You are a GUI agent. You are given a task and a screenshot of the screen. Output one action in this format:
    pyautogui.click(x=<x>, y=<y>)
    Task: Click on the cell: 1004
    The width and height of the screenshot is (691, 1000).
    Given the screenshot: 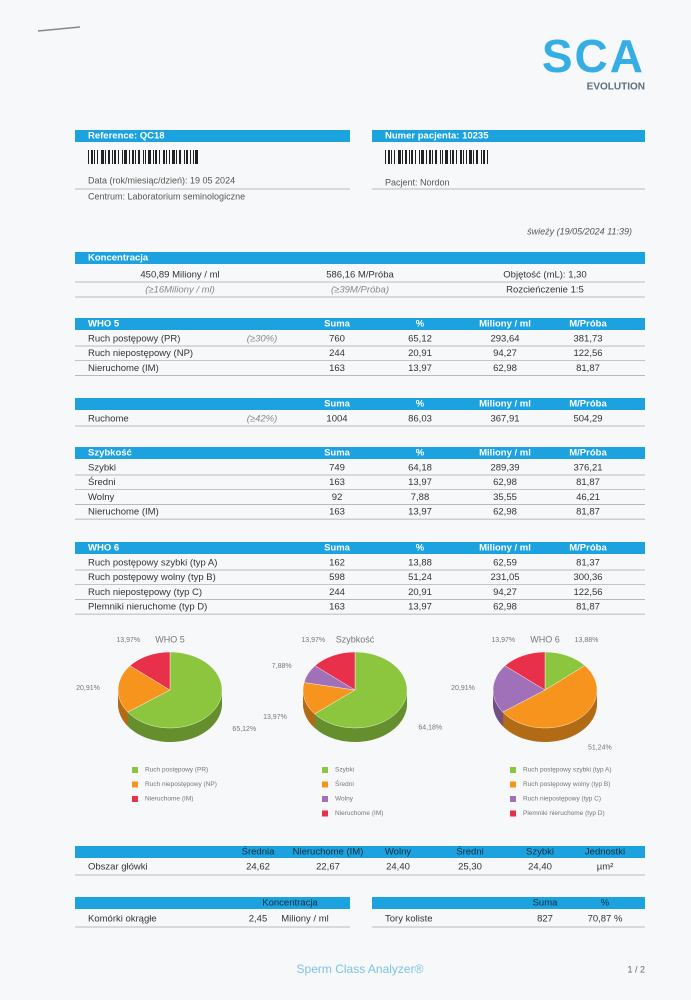 What is the action you would take?
    pyautogui.click(x=336, y=419)
    